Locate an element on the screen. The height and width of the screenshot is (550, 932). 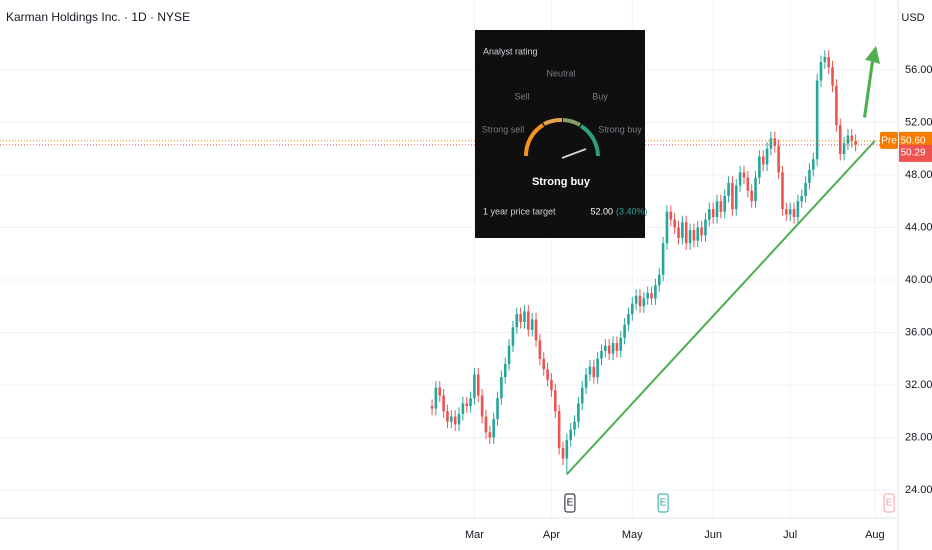
gauge-label: Strong buy is located at coordinates (620, 129).